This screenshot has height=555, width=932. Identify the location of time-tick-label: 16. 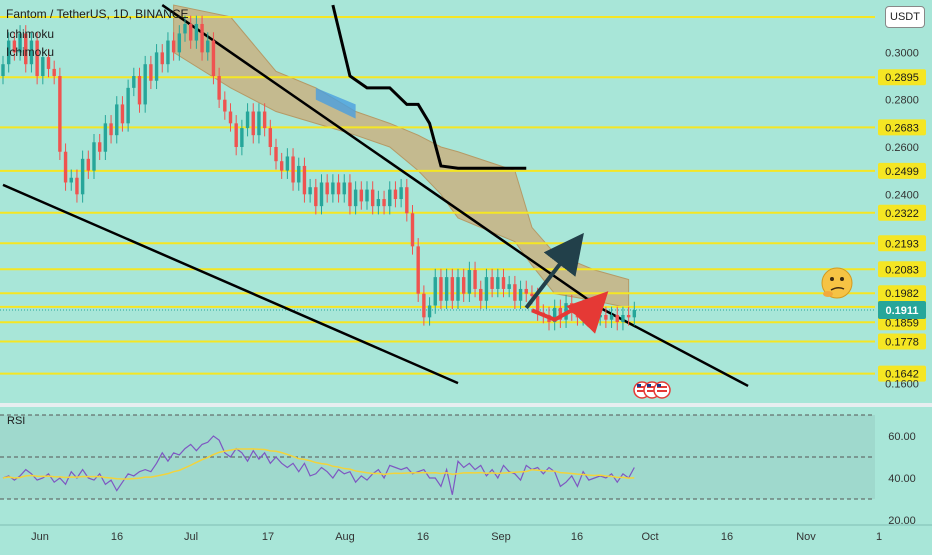
(577, 537).